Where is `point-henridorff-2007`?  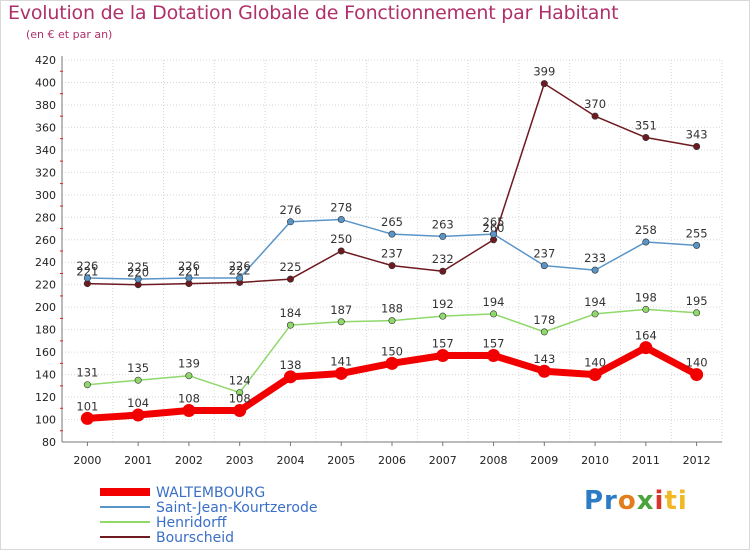 point-henridorff-2007 is located at coordinates (443, 316).